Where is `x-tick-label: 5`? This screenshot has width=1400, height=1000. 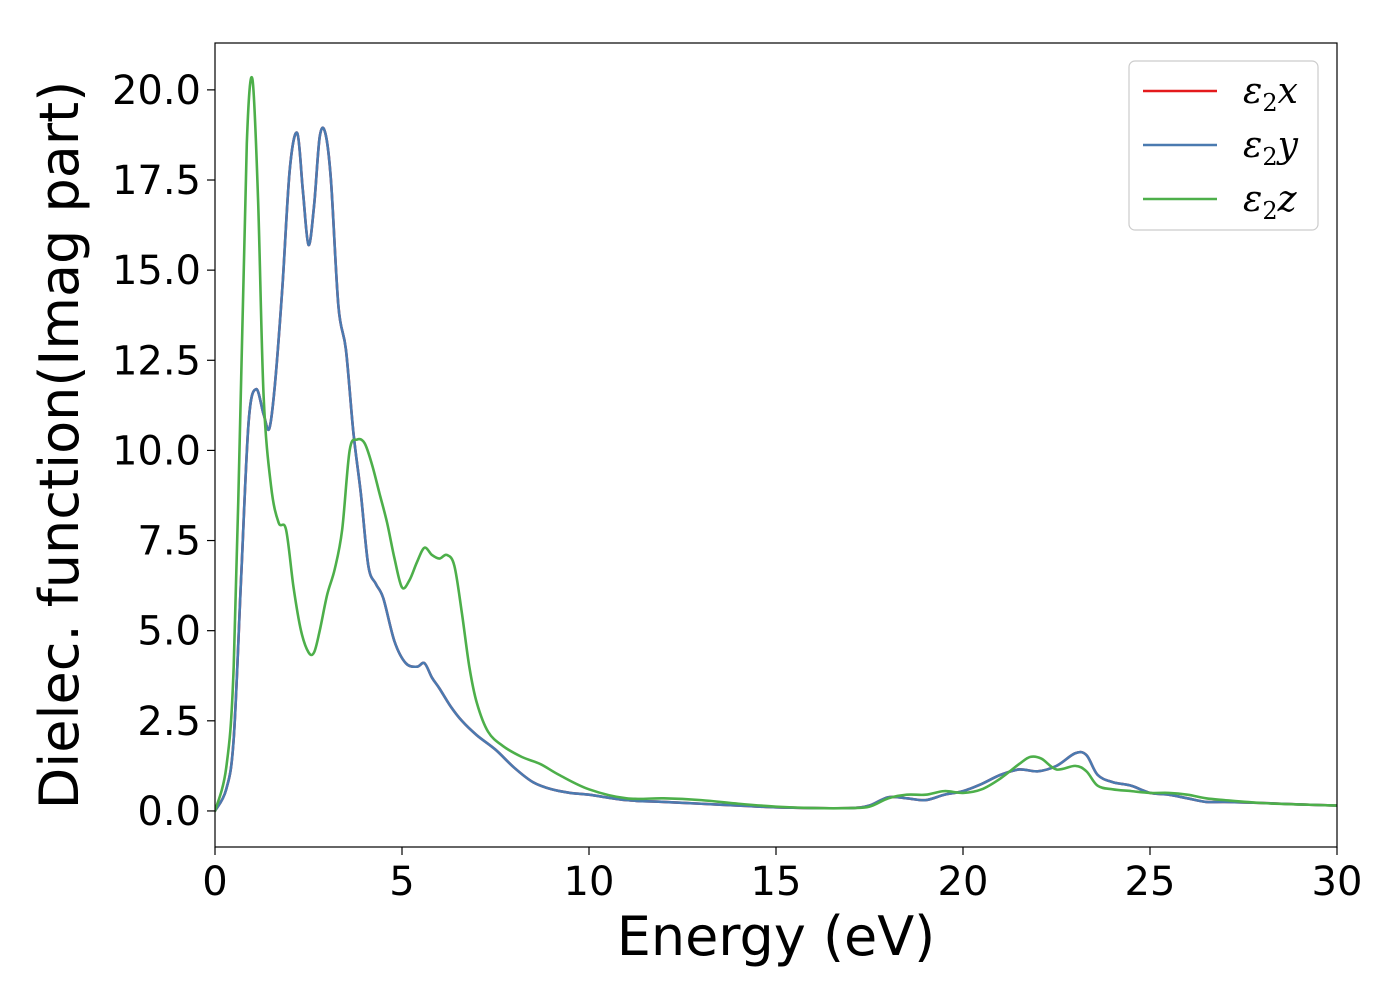 x-tick-label: 5 is located at coordinates (401, 882).